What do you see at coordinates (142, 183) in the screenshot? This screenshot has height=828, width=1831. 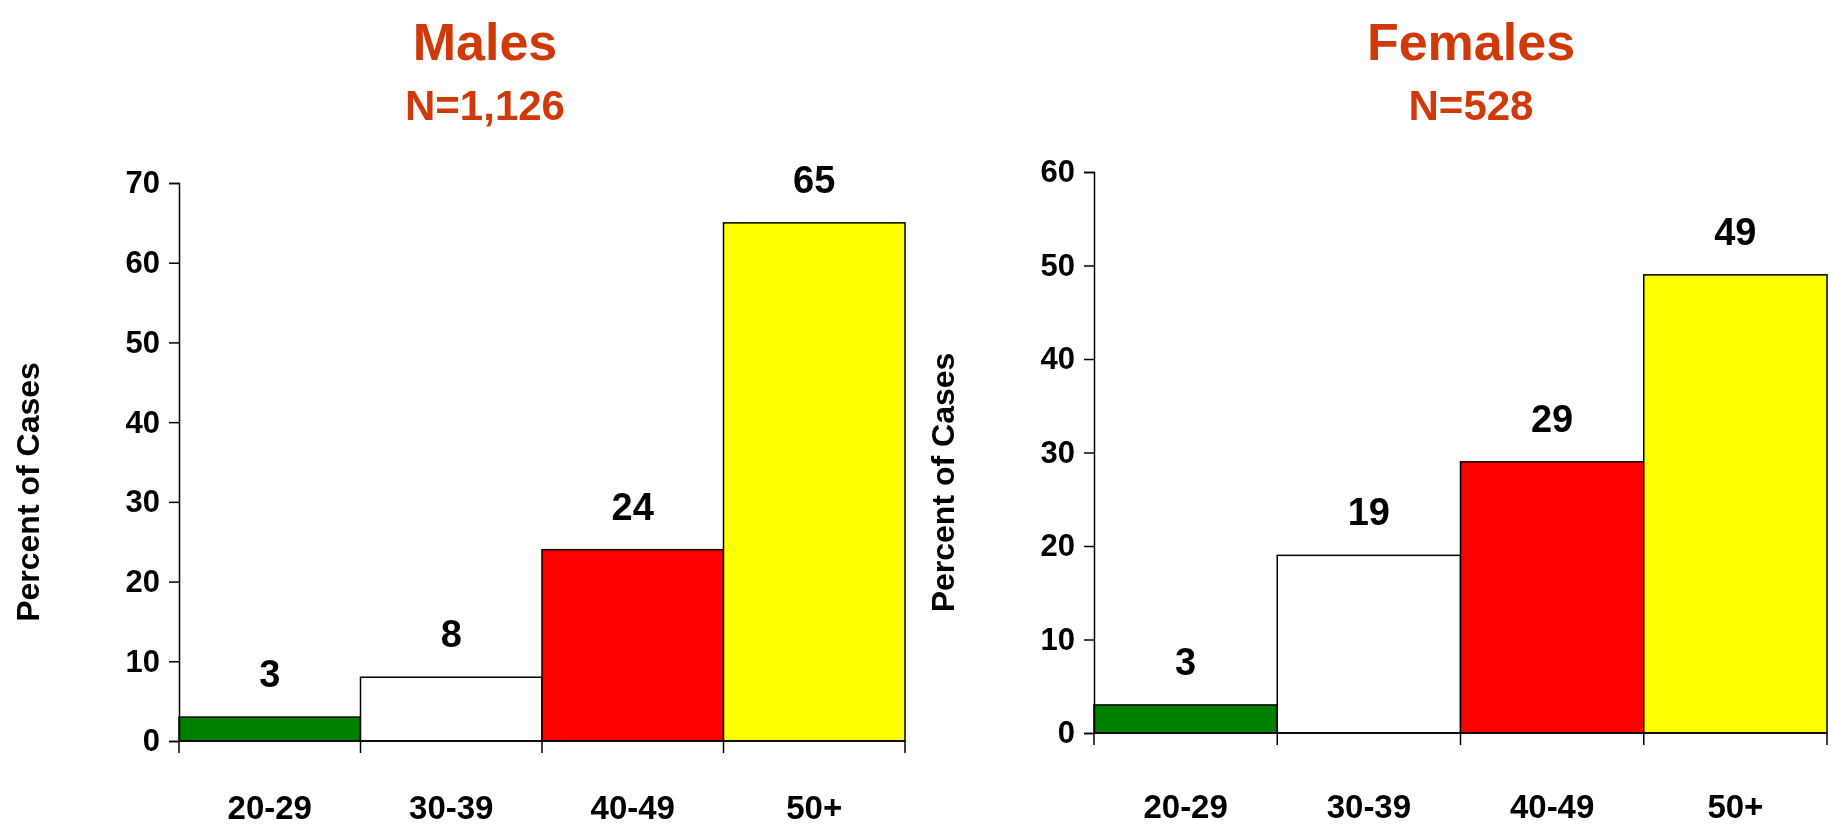 I see `y-tick-label: 70` at bounding box center [142, 183].